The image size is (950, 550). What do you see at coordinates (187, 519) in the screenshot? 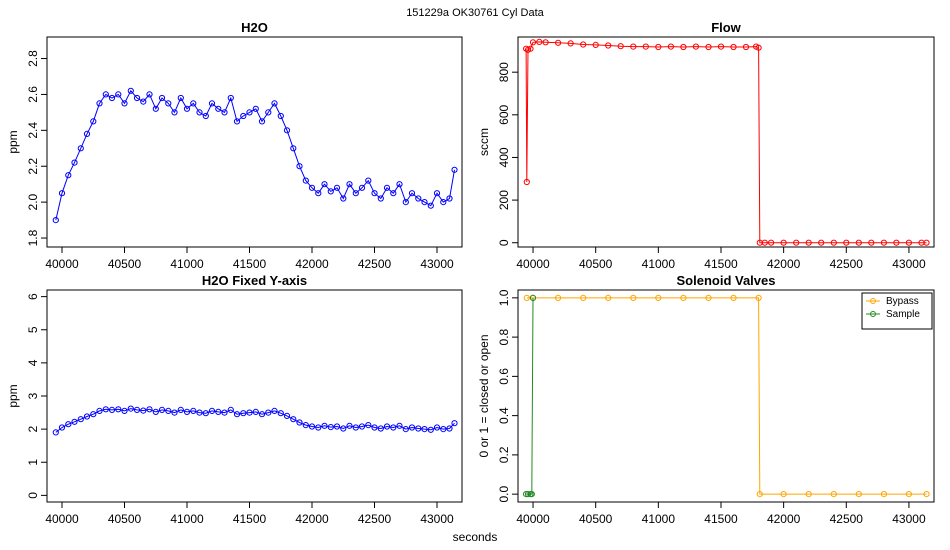
I see `x-tick-label: 41000` at bounding box center [187, 519].